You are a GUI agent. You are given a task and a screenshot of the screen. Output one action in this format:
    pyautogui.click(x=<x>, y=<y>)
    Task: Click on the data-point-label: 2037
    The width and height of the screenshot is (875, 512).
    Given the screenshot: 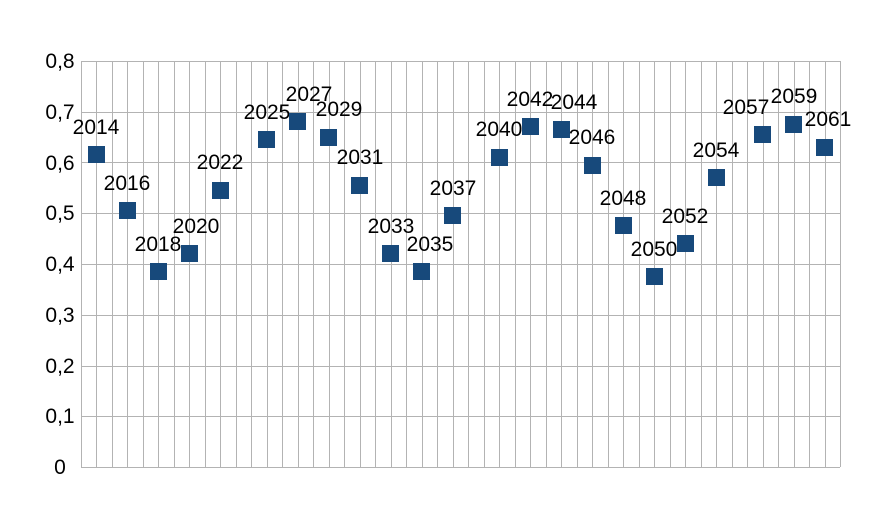 What is the action you would take?
    pyautogui.click(x=453, y=188)
    